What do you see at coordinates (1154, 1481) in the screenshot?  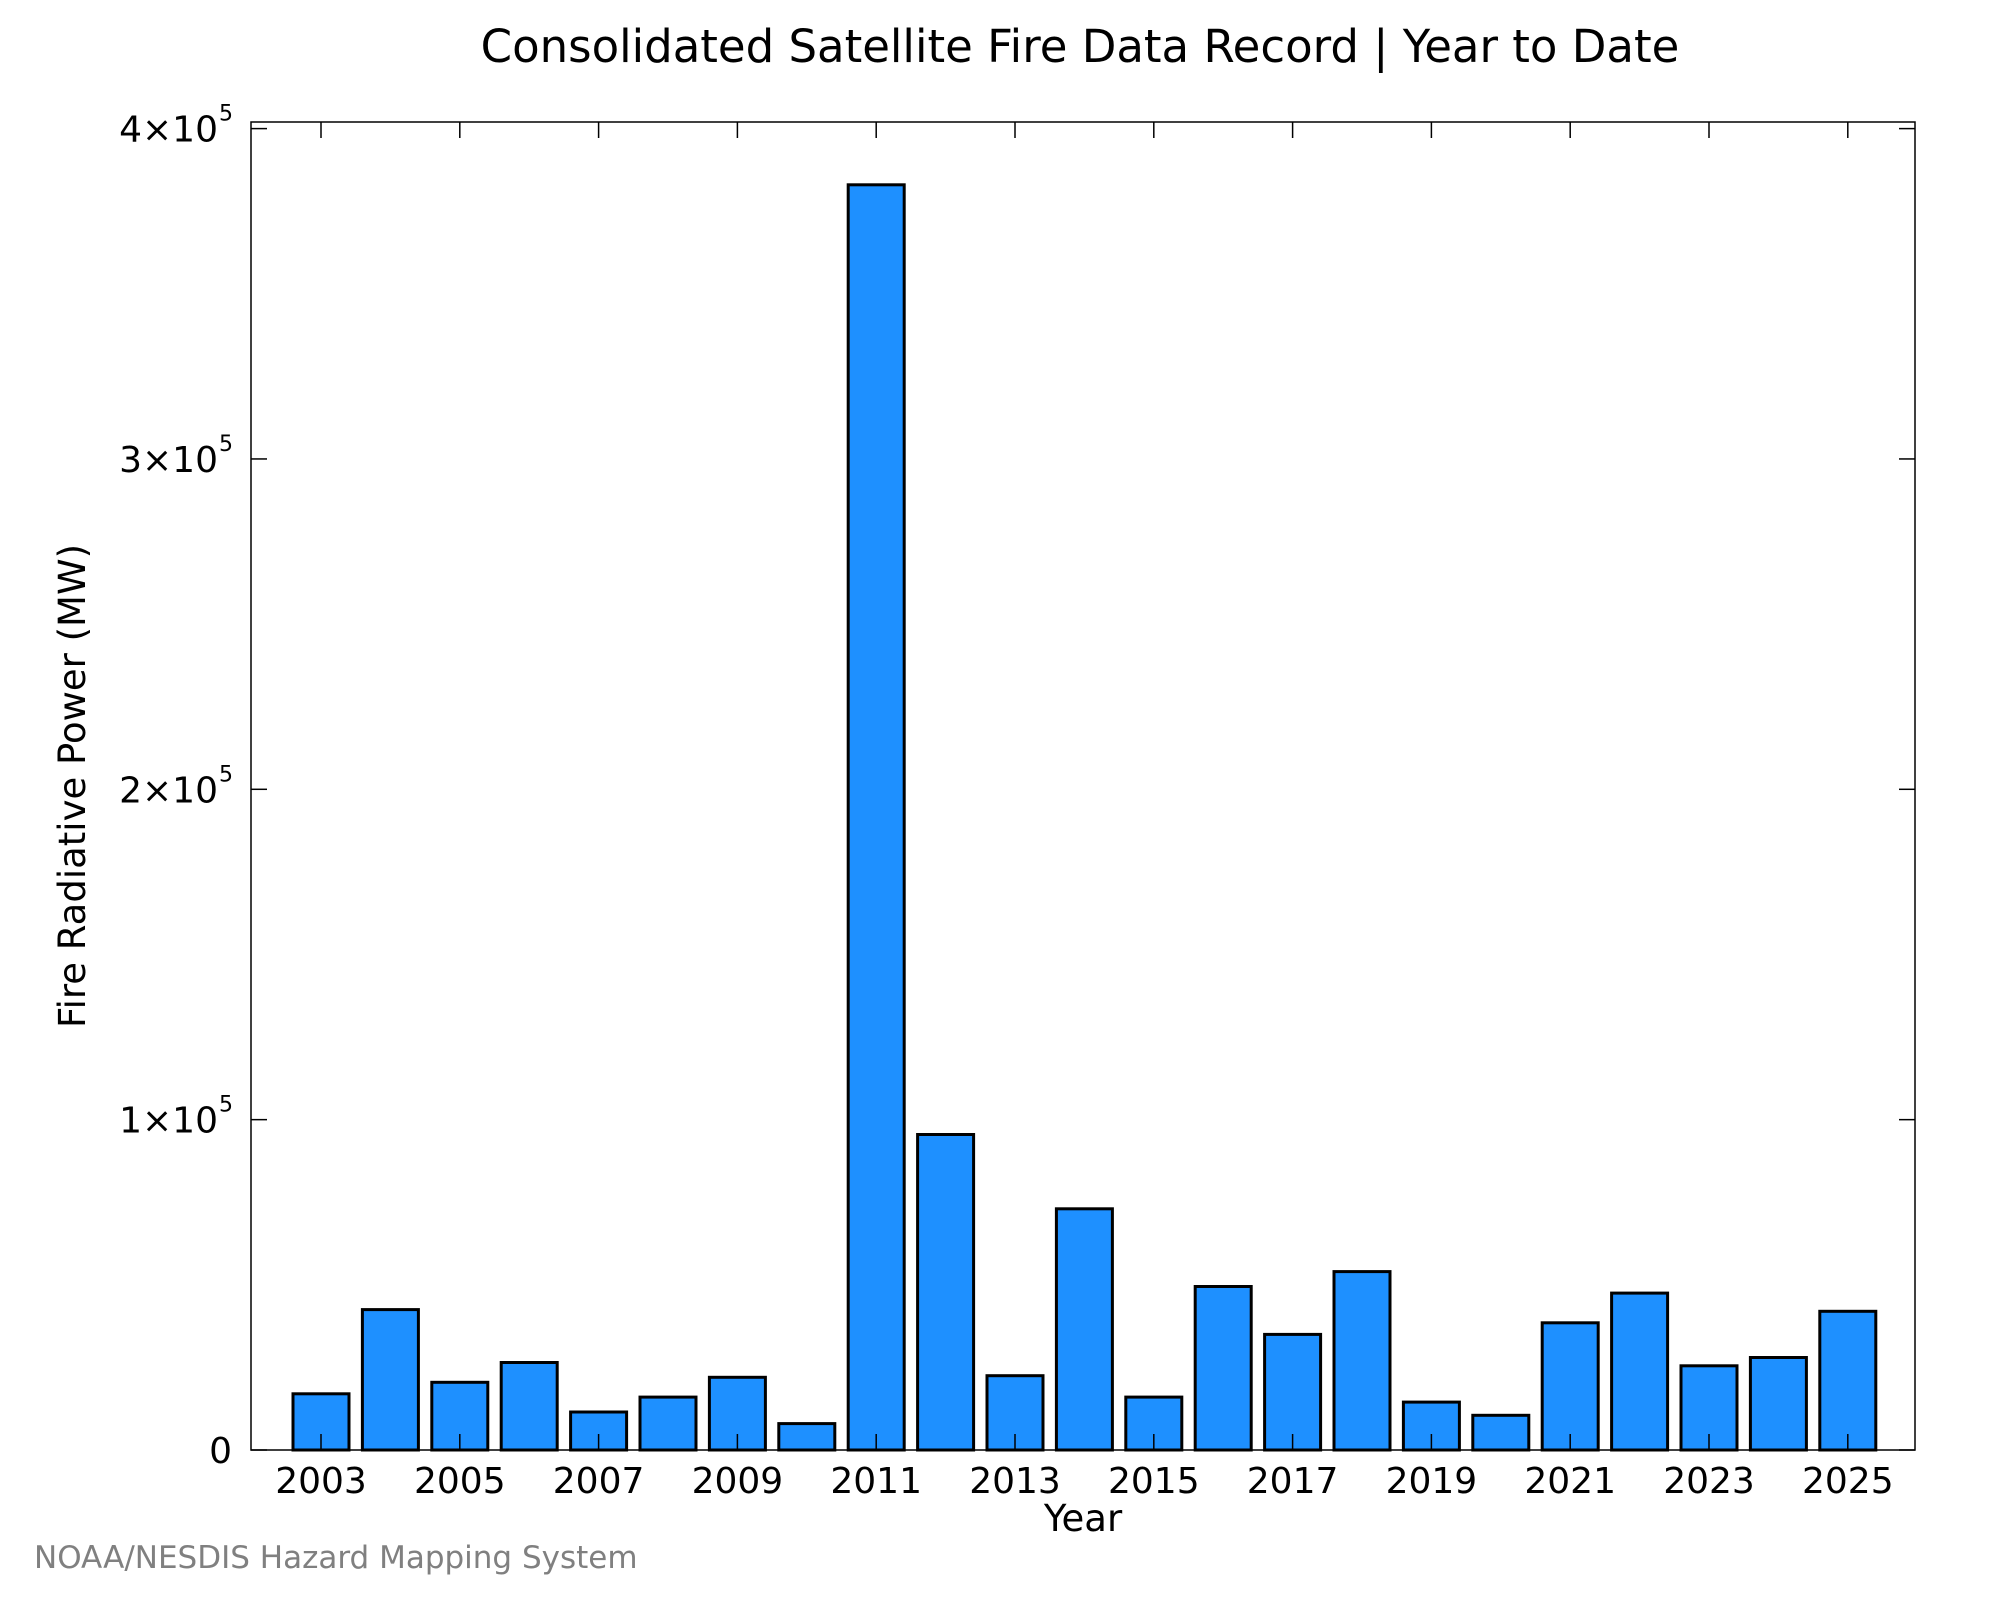 I see `x-tick-label-2015: 2015` at bounding box center [1154, 1481].